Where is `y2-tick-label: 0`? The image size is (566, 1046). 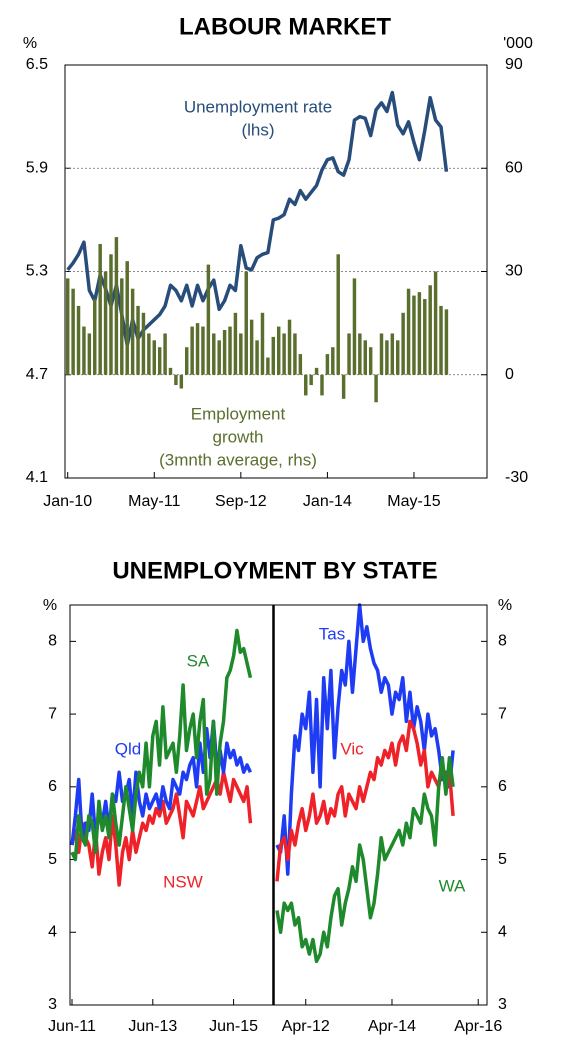 y2-tick-label: 0 is located at coordinates (509, 374).